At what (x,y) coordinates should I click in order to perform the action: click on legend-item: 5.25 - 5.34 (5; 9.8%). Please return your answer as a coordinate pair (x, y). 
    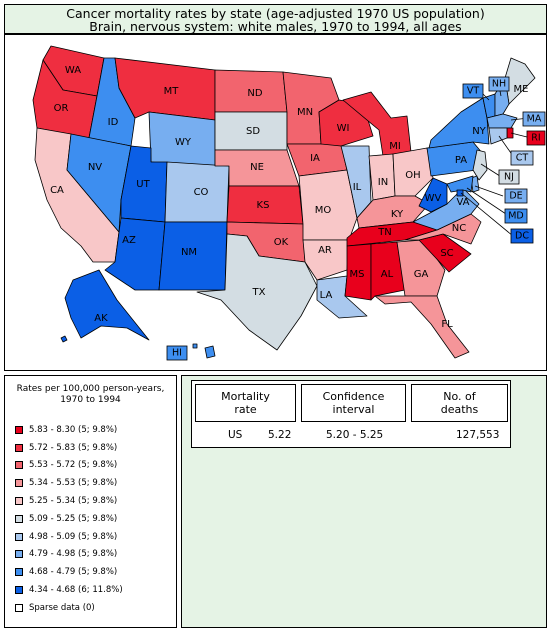
    Looking at the image, I should click on (69, 501).